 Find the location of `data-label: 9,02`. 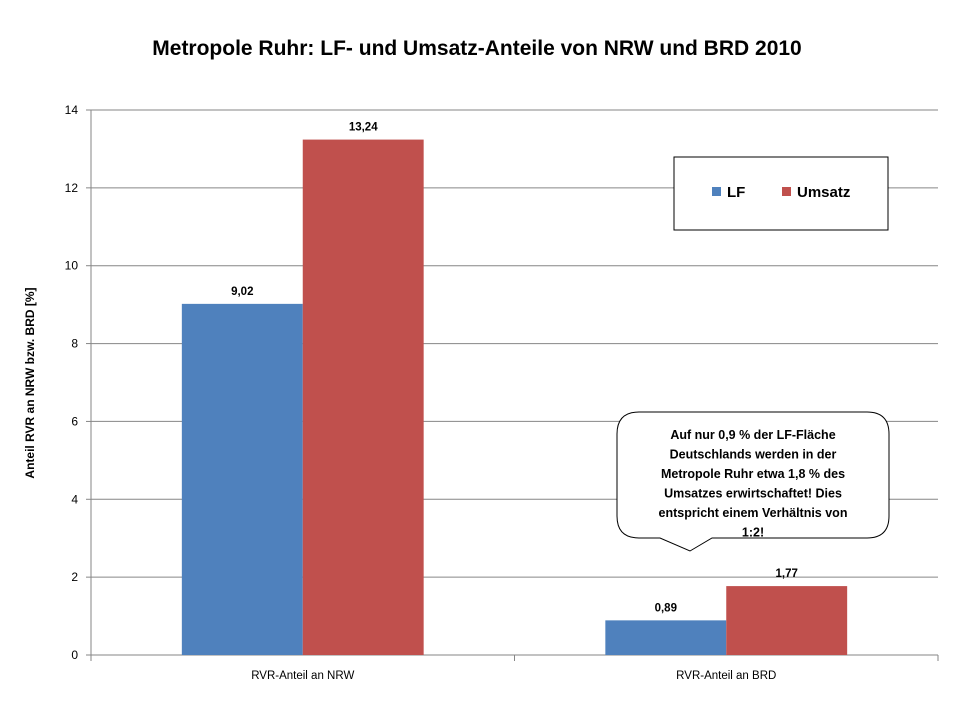

data-label: 9,02 is located at coordinates (242, 292).